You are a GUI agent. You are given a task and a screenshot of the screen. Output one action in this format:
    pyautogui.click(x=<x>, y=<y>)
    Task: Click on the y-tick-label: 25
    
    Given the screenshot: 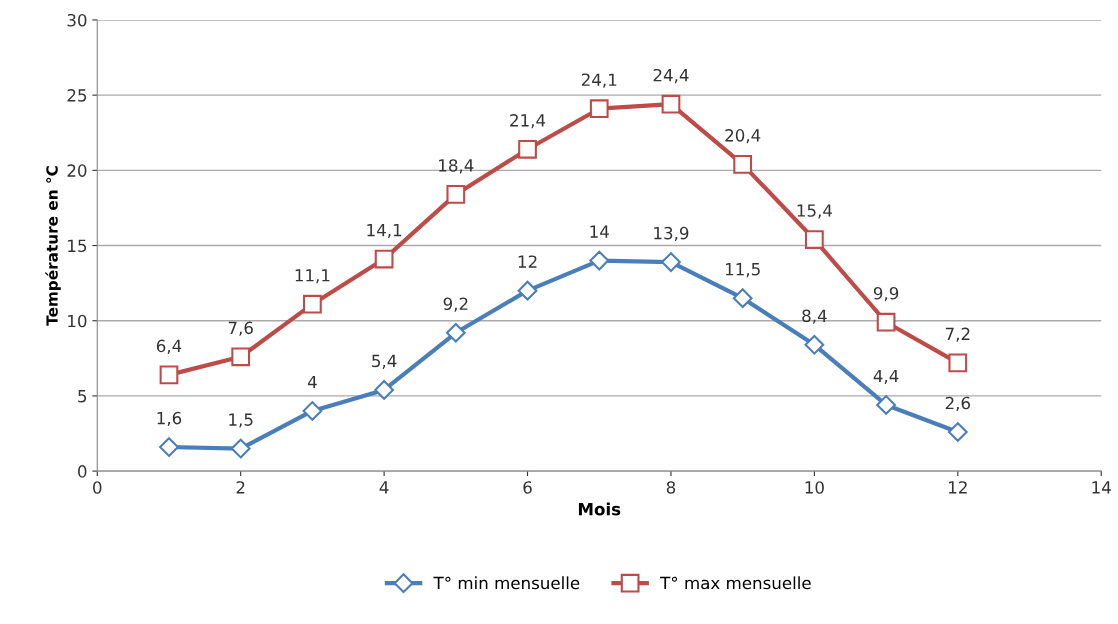 What is the action you would take?
    pyautogui.click(x=77, y=95)
    